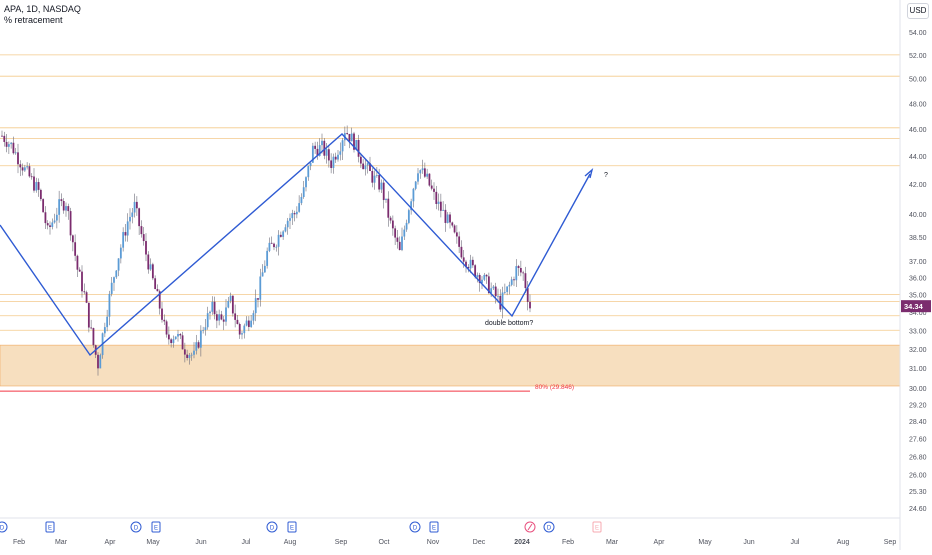 The width and height of the screenshot is (932, 555). I want to click on indicator-label: % retracement, so click(33, 20).